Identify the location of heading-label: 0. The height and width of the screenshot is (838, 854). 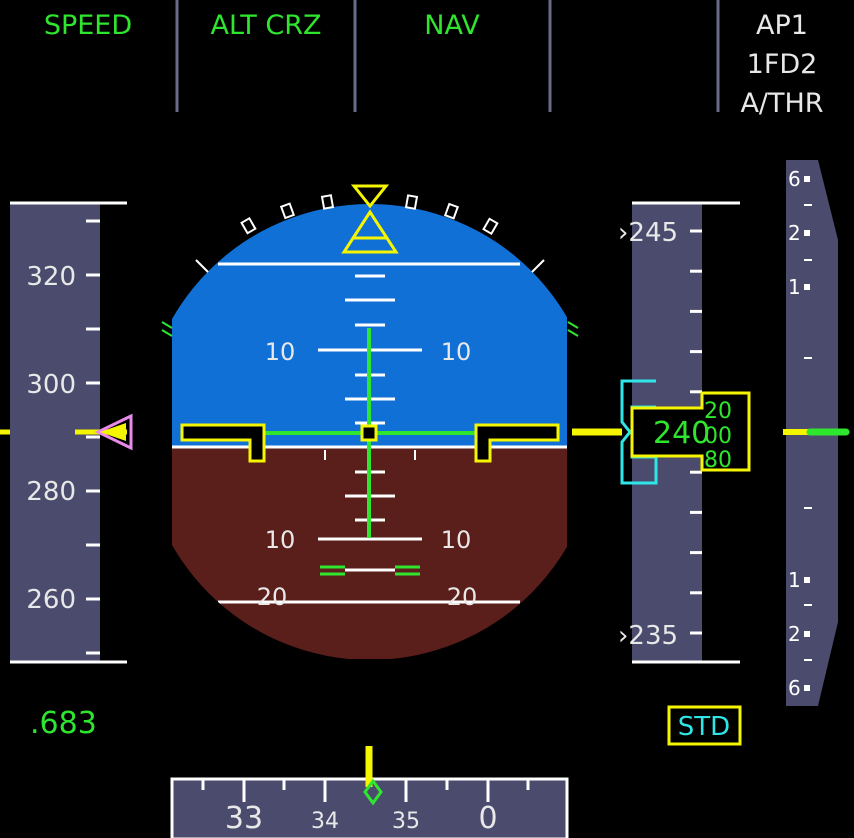
(487, 818).